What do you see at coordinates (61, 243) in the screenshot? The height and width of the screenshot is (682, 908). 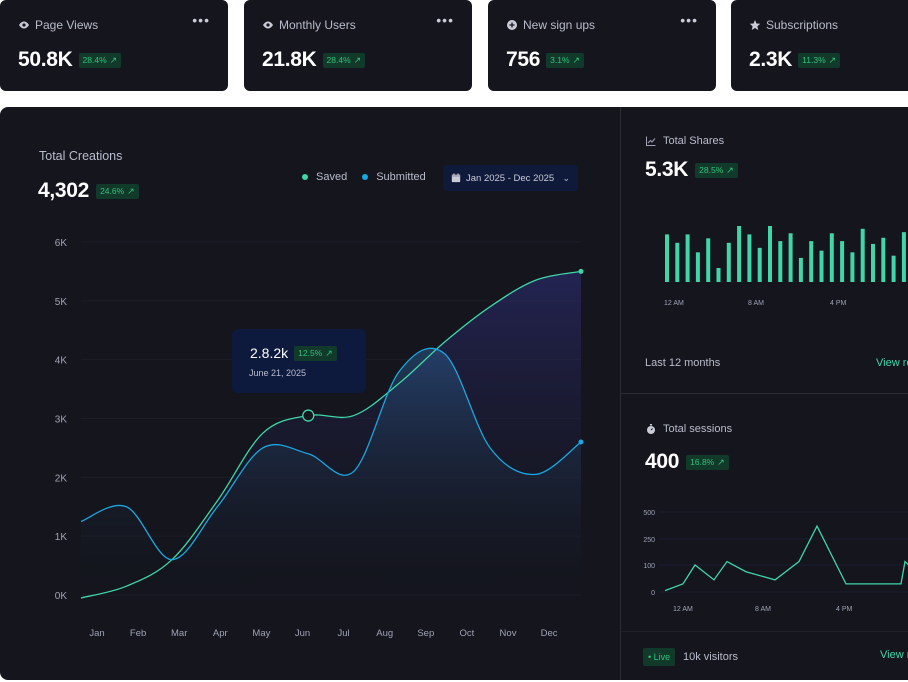 I see `y-tick-label: 6K` at bounding box center [61, 243].